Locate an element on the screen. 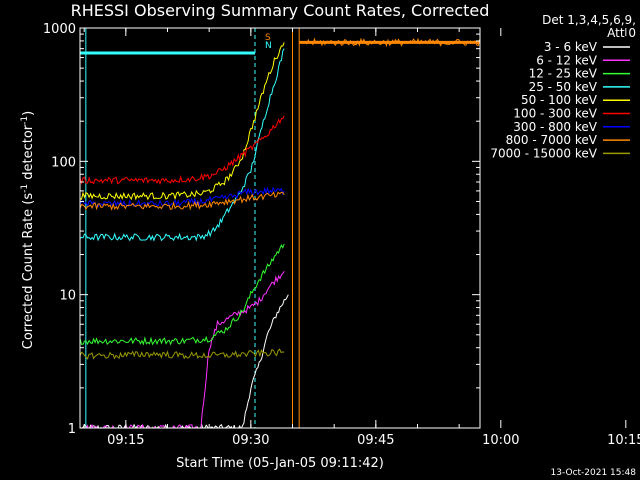  y-tick-label-3: 1000 is located at coordinates (59, 29).